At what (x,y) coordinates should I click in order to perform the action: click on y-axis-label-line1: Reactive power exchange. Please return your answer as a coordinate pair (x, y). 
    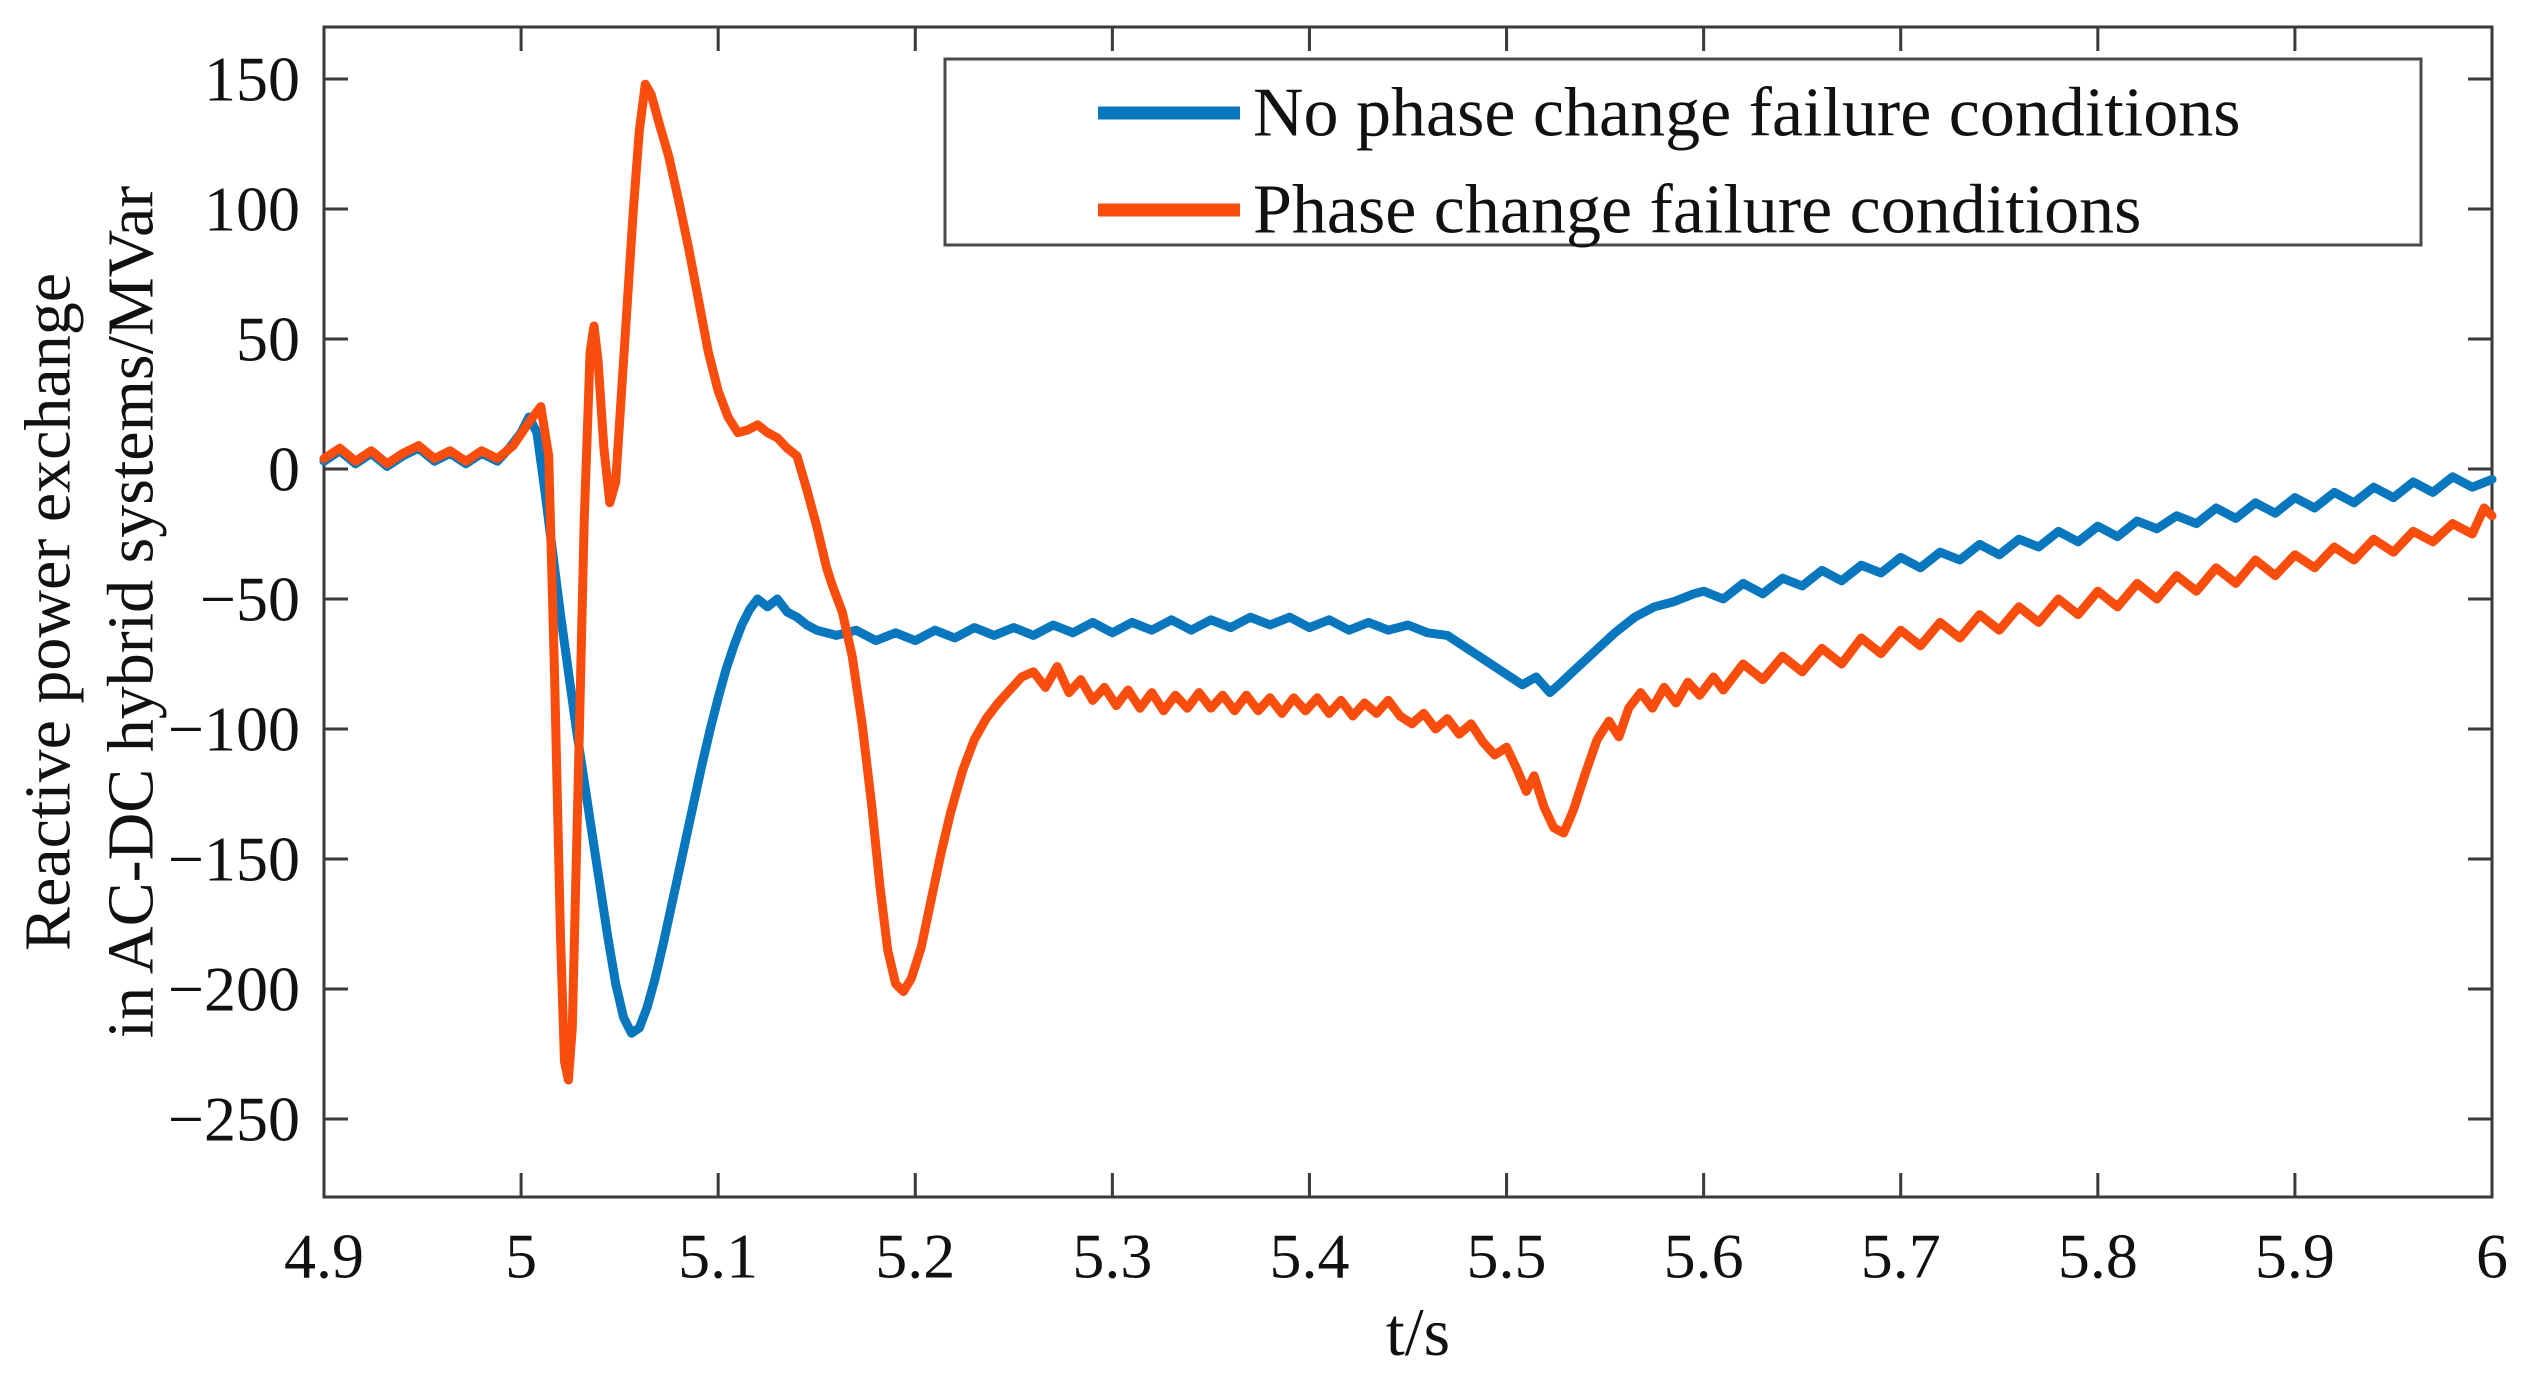
    Looking at the image, I should click on (48, 612).